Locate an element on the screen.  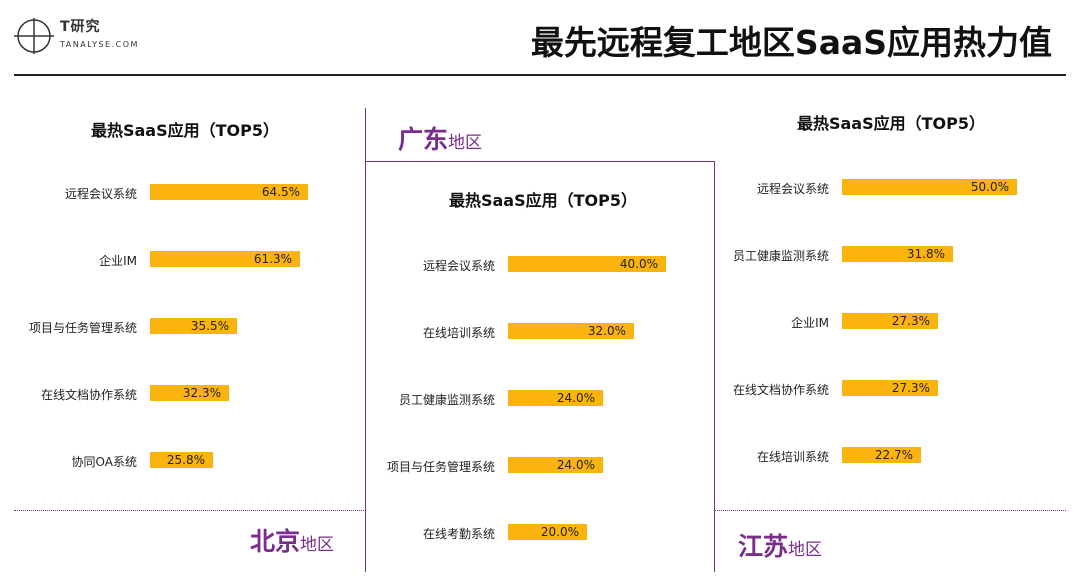
region-name: 北京 is located at coordinates (275, 541).